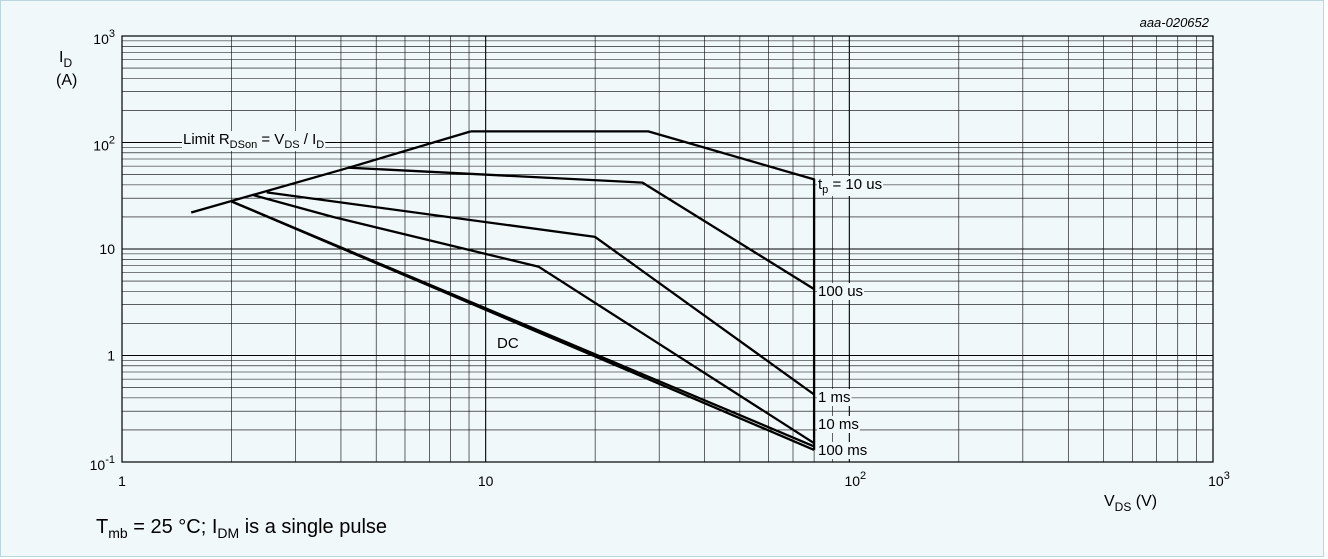  Describe the element at coordinates (172, 527) in the screenshot. I see `footnote-mid: = 25 °C; I` at that location.